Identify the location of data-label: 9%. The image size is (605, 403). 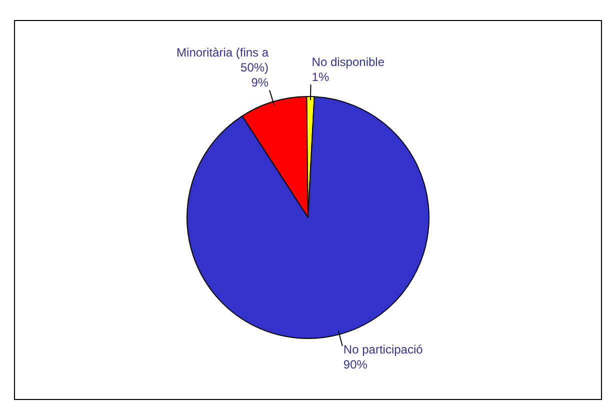
(260, 82).